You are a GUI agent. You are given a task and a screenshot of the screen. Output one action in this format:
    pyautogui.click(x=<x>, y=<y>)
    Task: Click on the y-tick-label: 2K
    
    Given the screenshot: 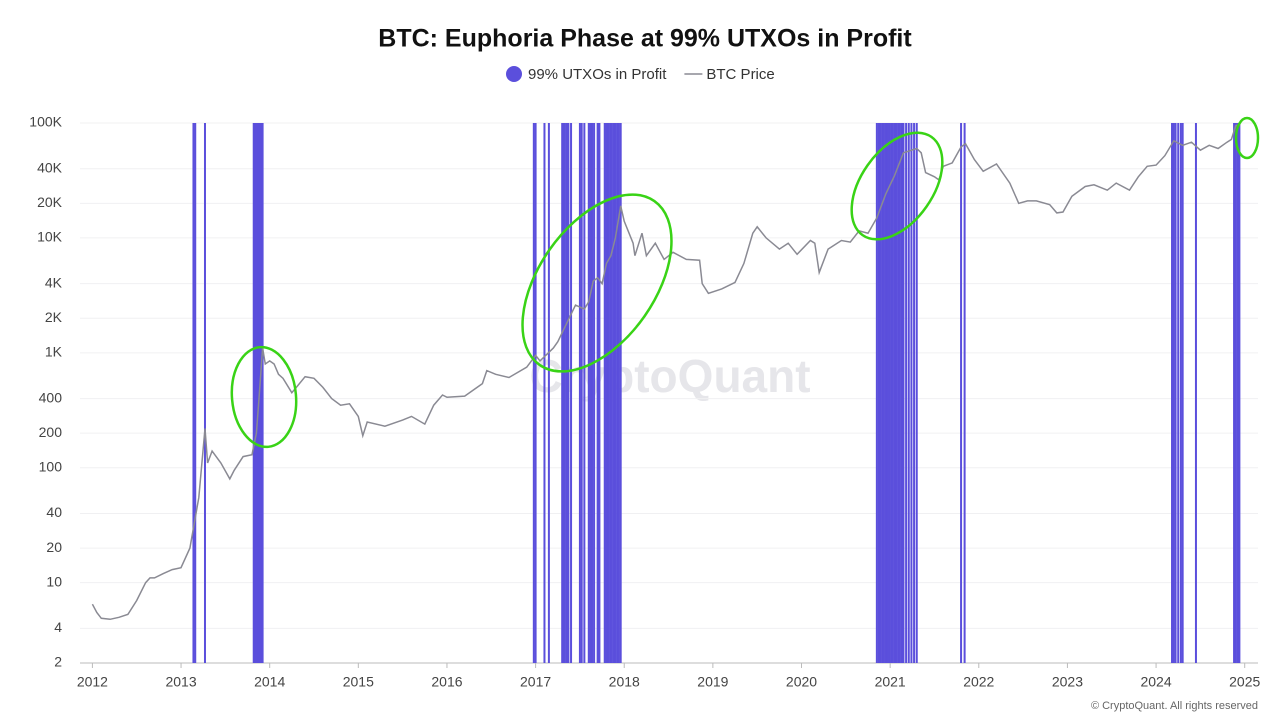 What is the action you would take?
    pyautogui.click(x=54, y=317)
    